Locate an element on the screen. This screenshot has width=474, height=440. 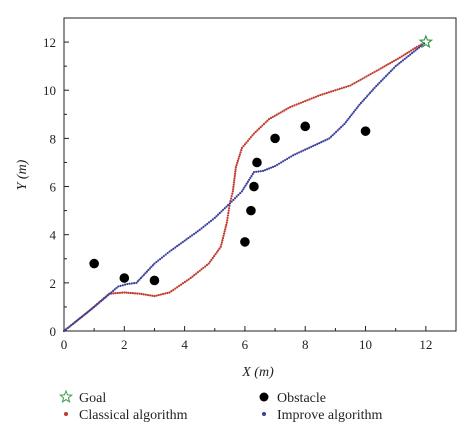
x-tick-label: 0 is located at coordinates (64, 344).